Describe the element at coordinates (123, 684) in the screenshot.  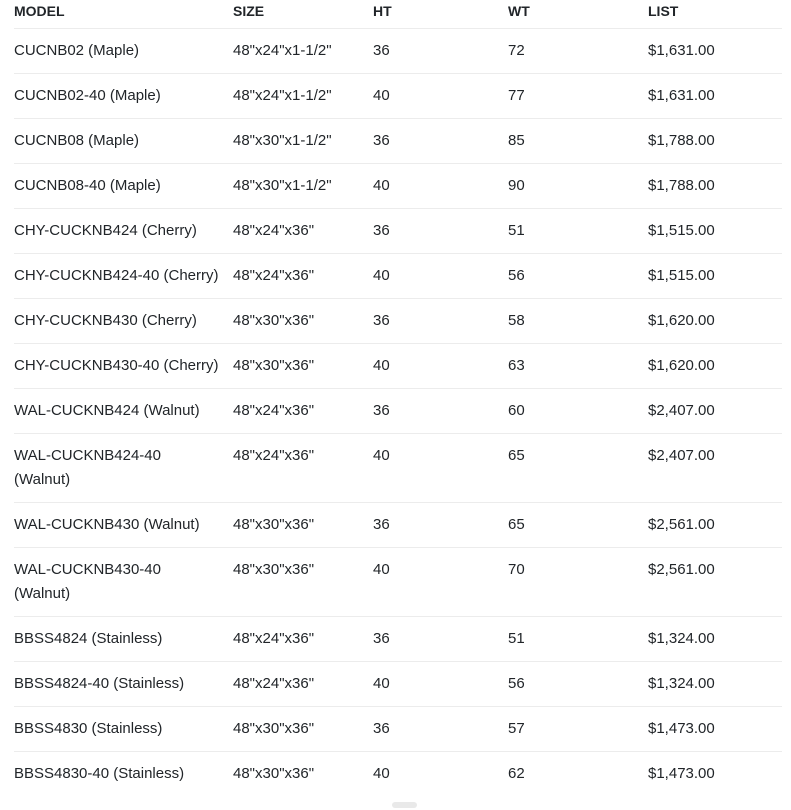
I see `cell-model: BBSS4824-40 (Stainless)` at that location.